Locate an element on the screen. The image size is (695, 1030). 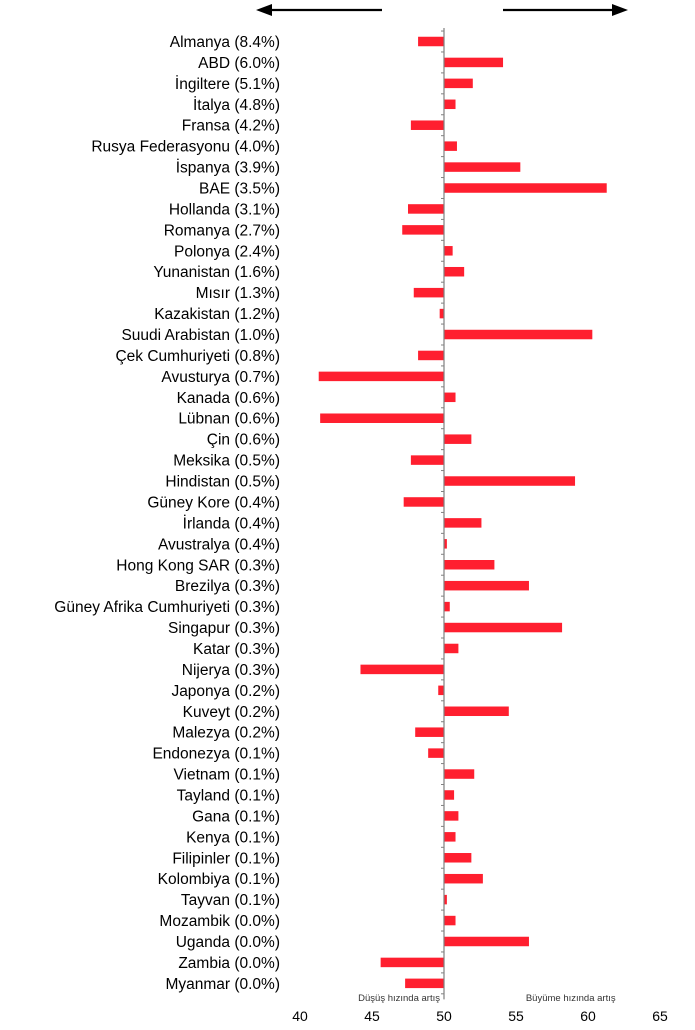
category-label: Suudi Arabistan (1.0%) is located at coordinates (200, 335).